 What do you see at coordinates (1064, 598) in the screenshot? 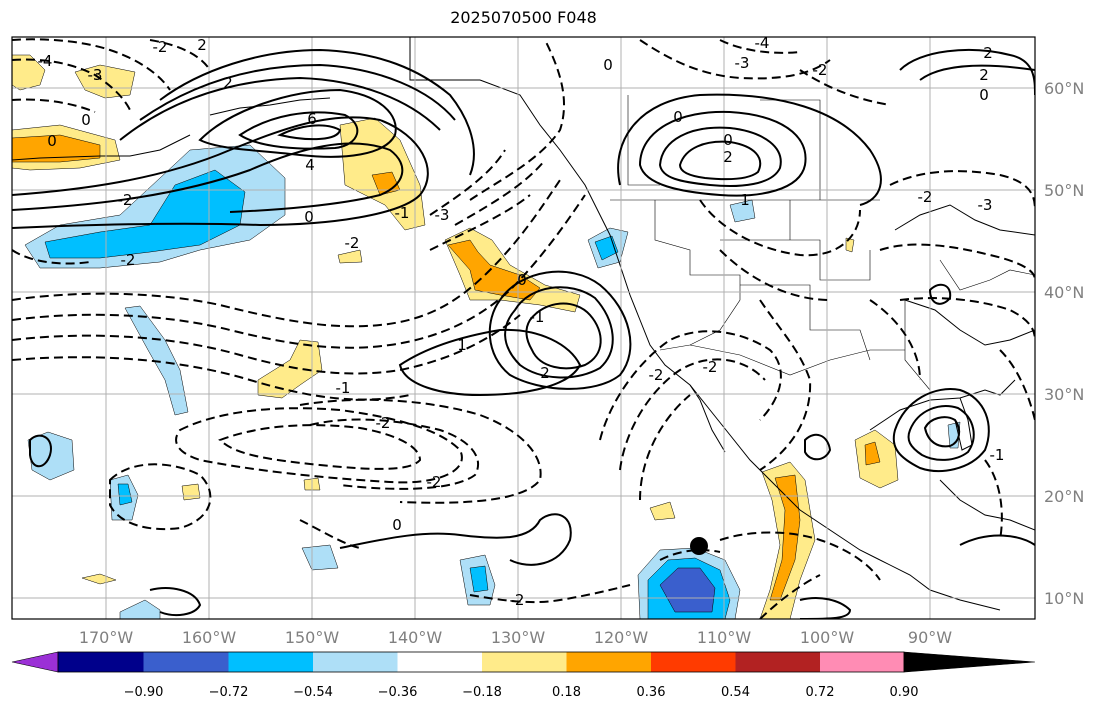
I see `lat-label: 10°N` at bounding box center [1064, 598].